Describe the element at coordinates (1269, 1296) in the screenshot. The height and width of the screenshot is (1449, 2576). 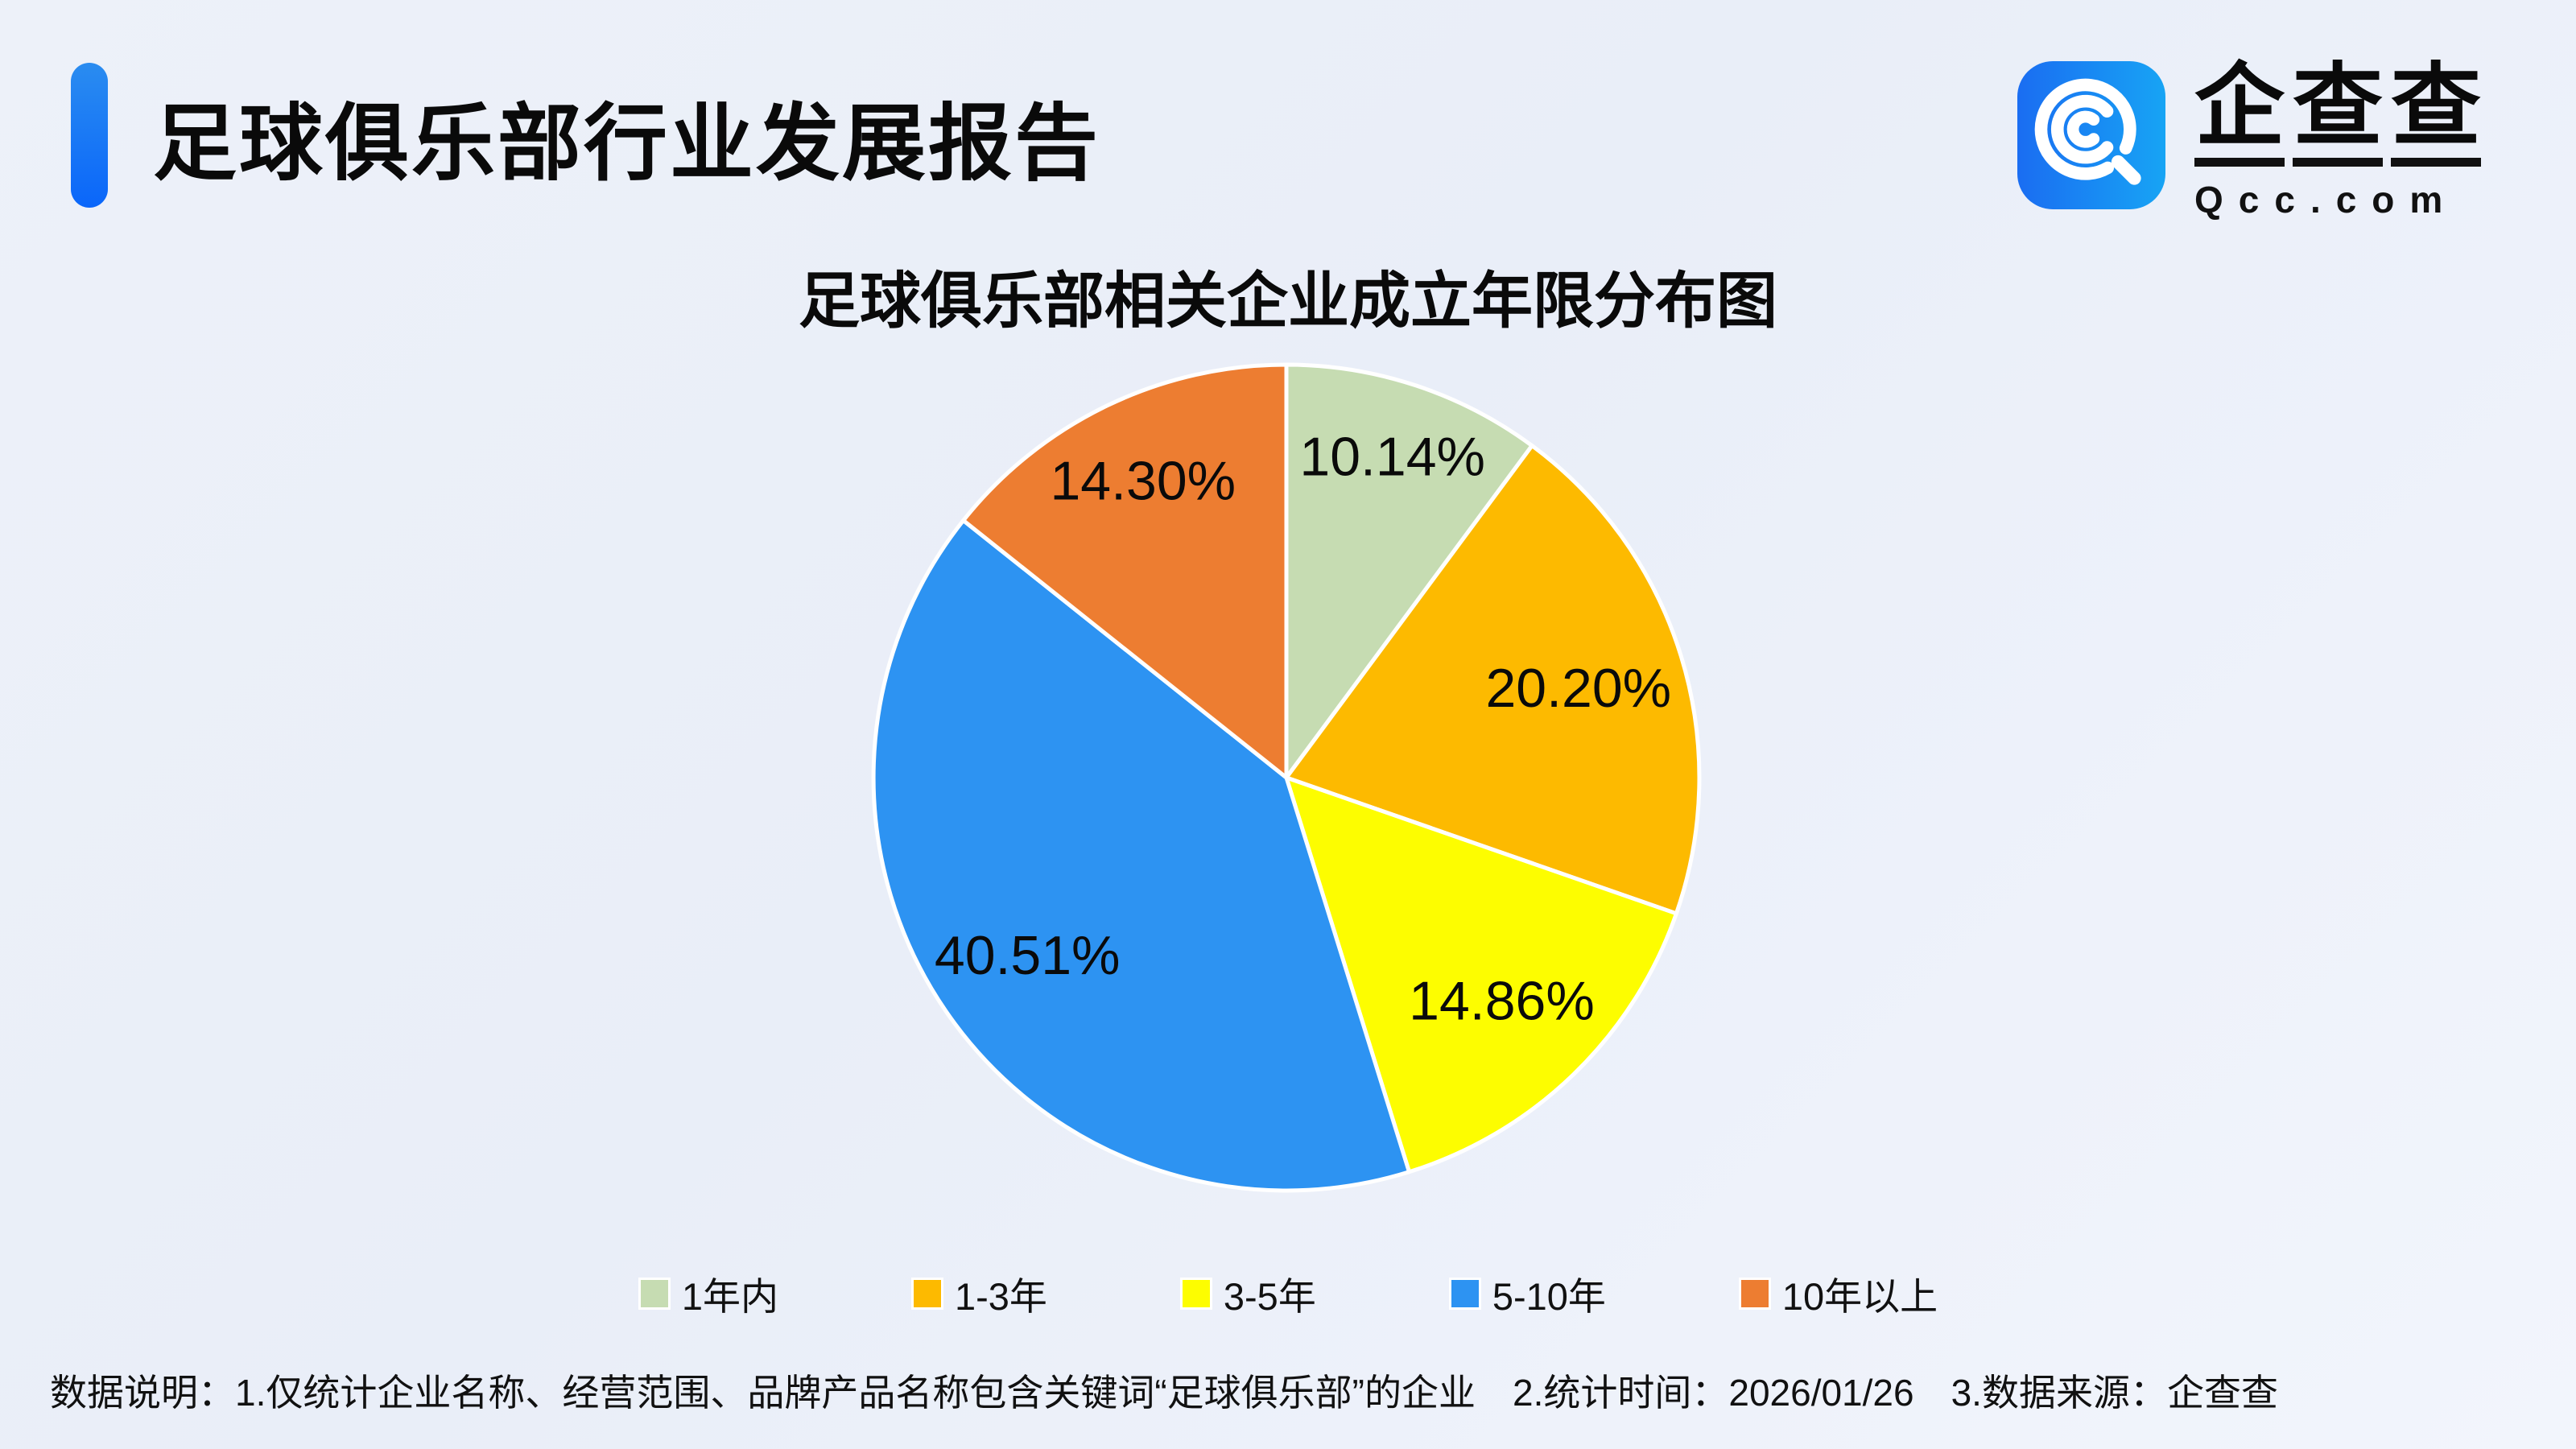
I see `legend-label: 3-5年` at that location.